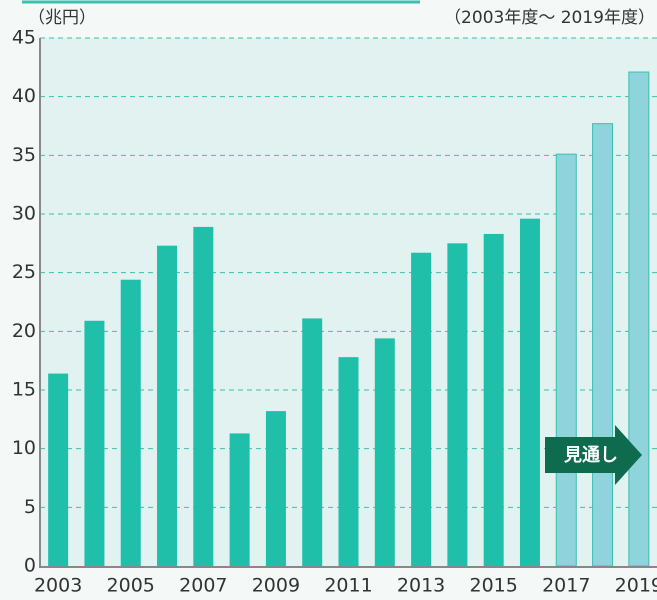  What do you see at coordinates (30, 566) in the screenshot?
I see `y-tick-label: 0` at bounding box center [30, 566].